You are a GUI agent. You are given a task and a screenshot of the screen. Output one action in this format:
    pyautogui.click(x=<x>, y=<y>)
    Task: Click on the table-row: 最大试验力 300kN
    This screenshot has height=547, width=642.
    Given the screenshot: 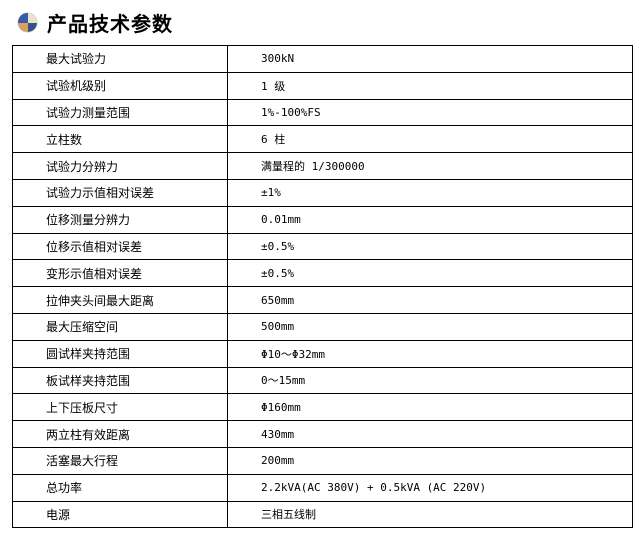 What is the action you would take?
    pyautogui.click(x=322, y=59)
    